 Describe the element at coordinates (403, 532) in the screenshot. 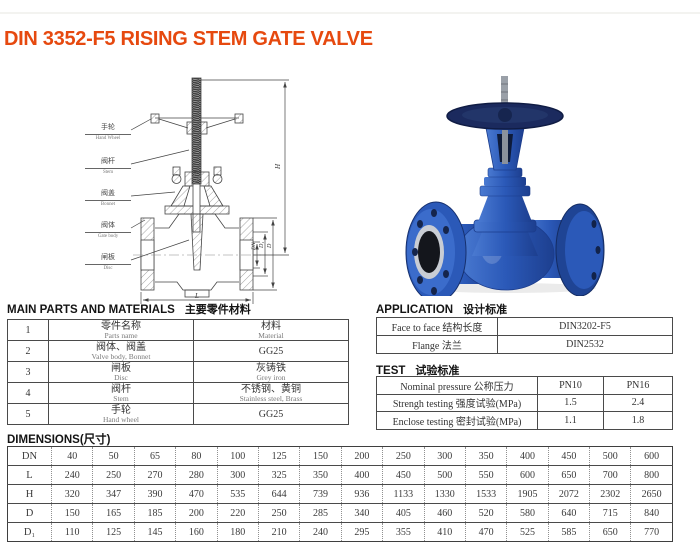

I see `dimensions-value-cell: 355` at that location.